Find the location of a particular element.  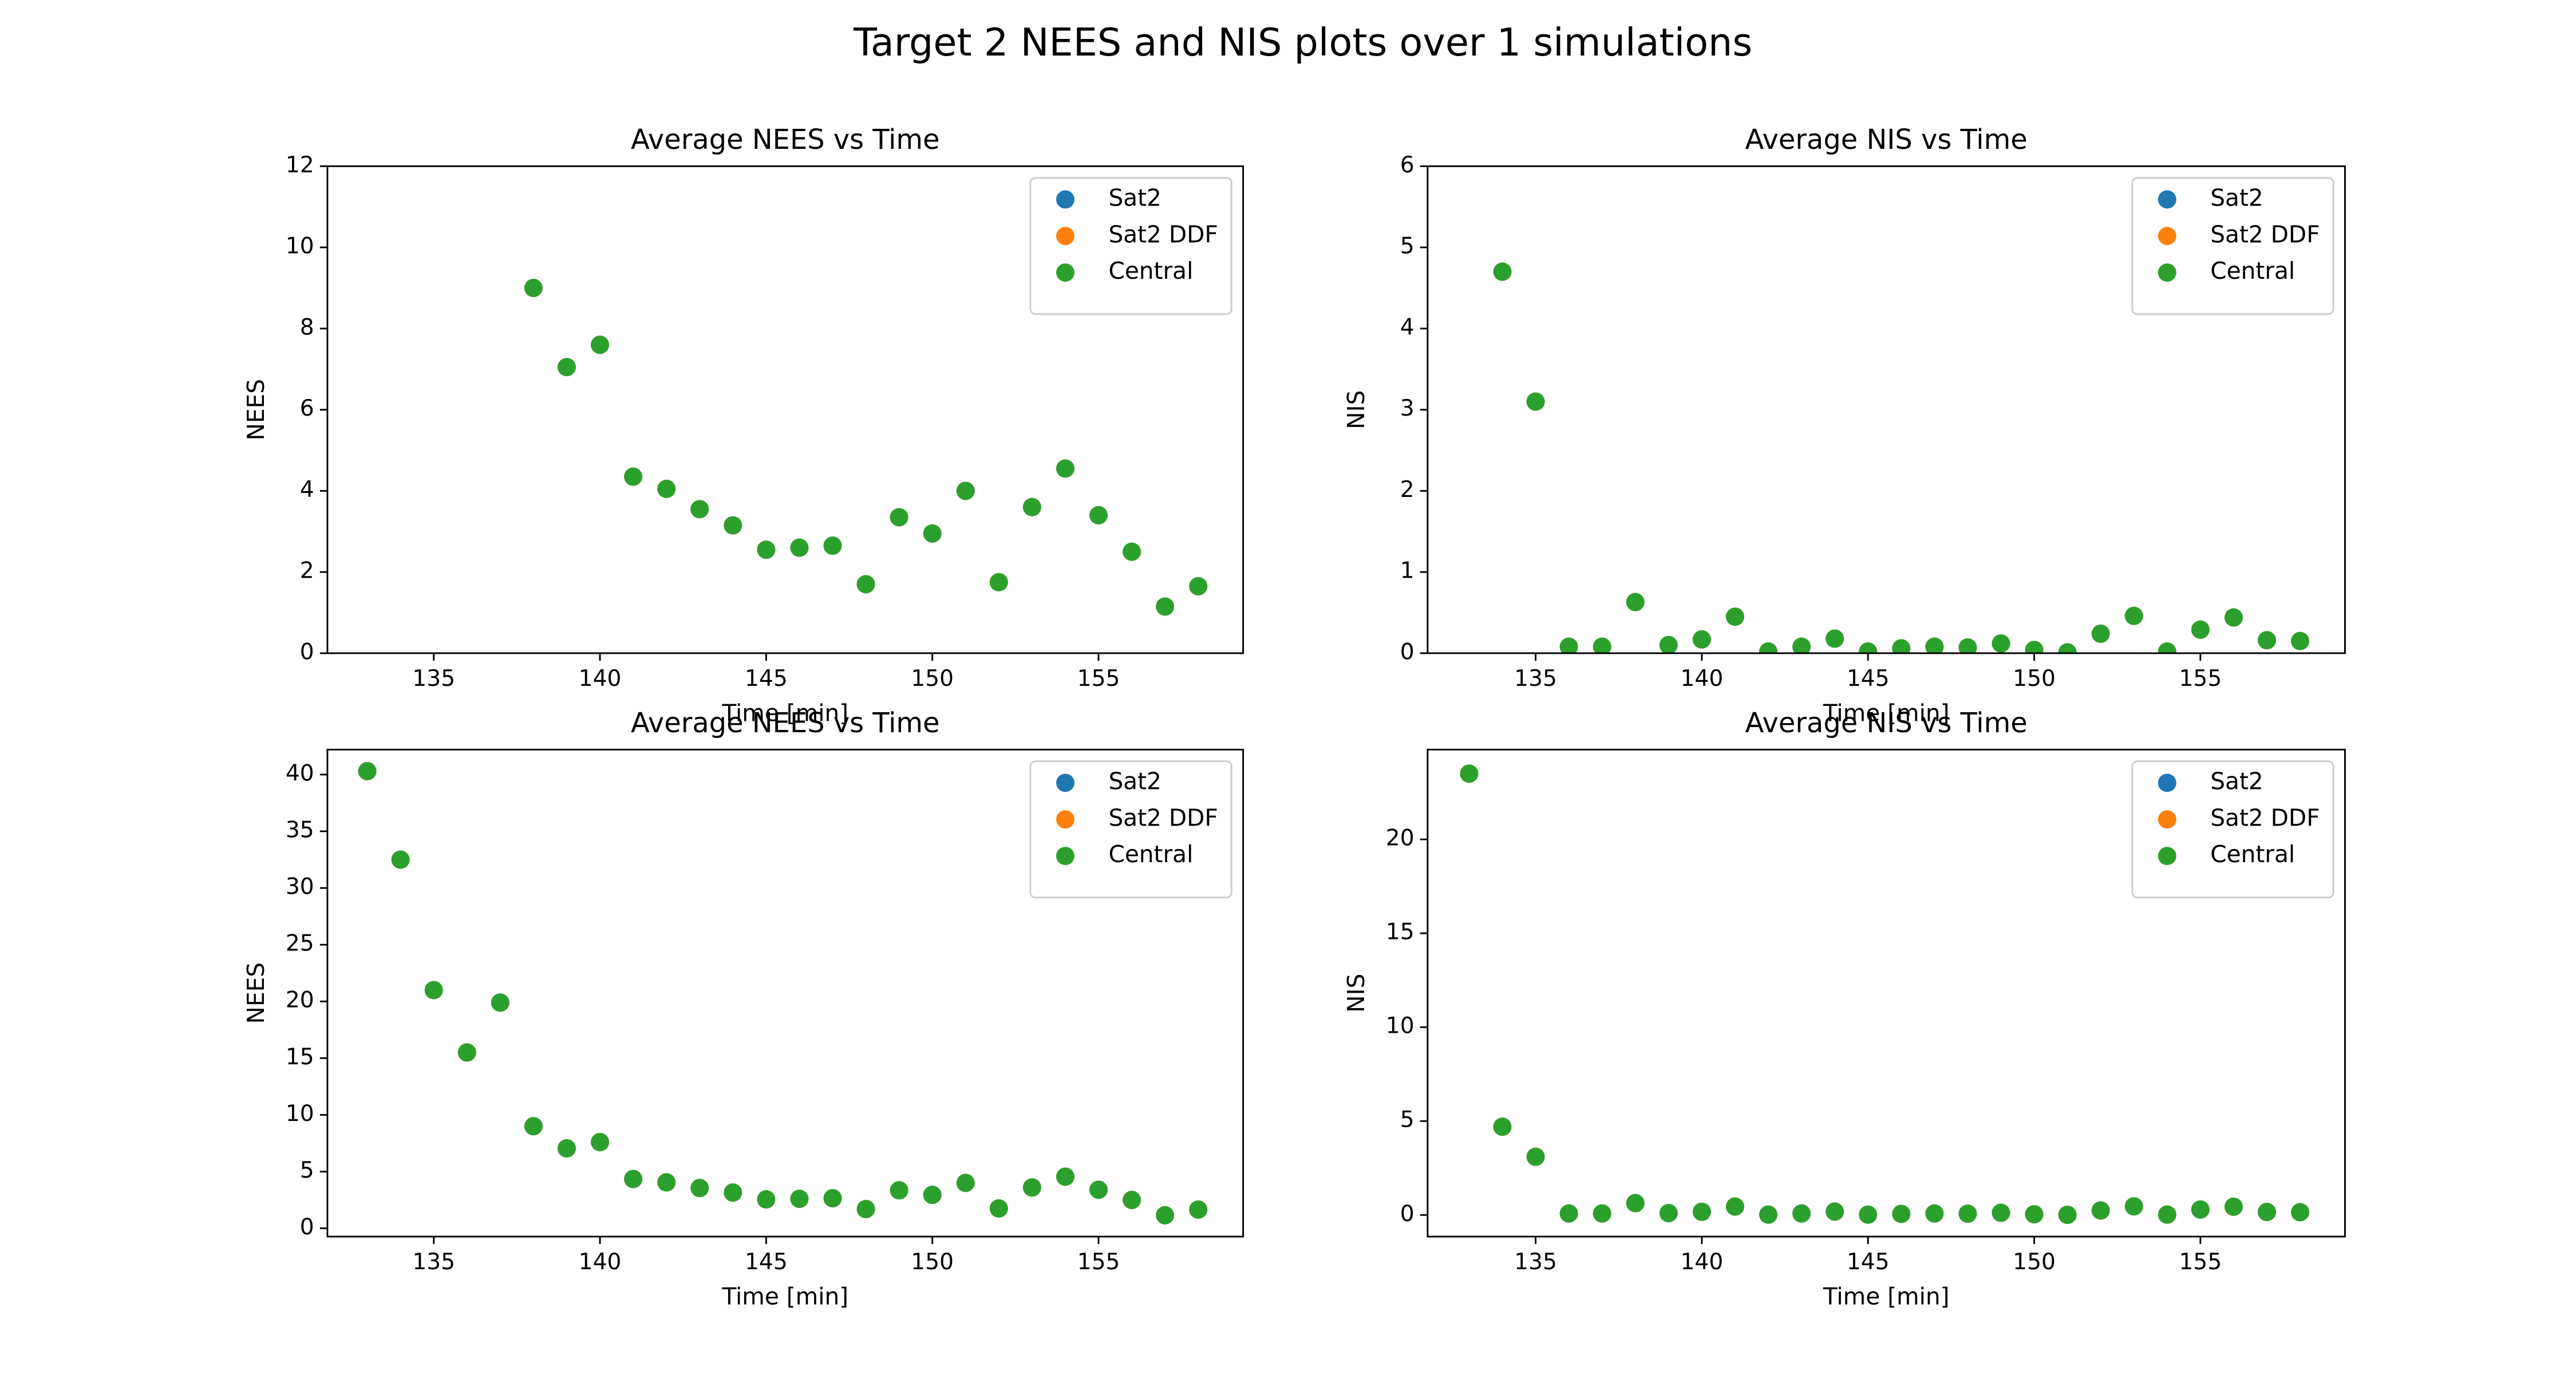

y-tick-label: 25 is located at coordinates (300, 944).